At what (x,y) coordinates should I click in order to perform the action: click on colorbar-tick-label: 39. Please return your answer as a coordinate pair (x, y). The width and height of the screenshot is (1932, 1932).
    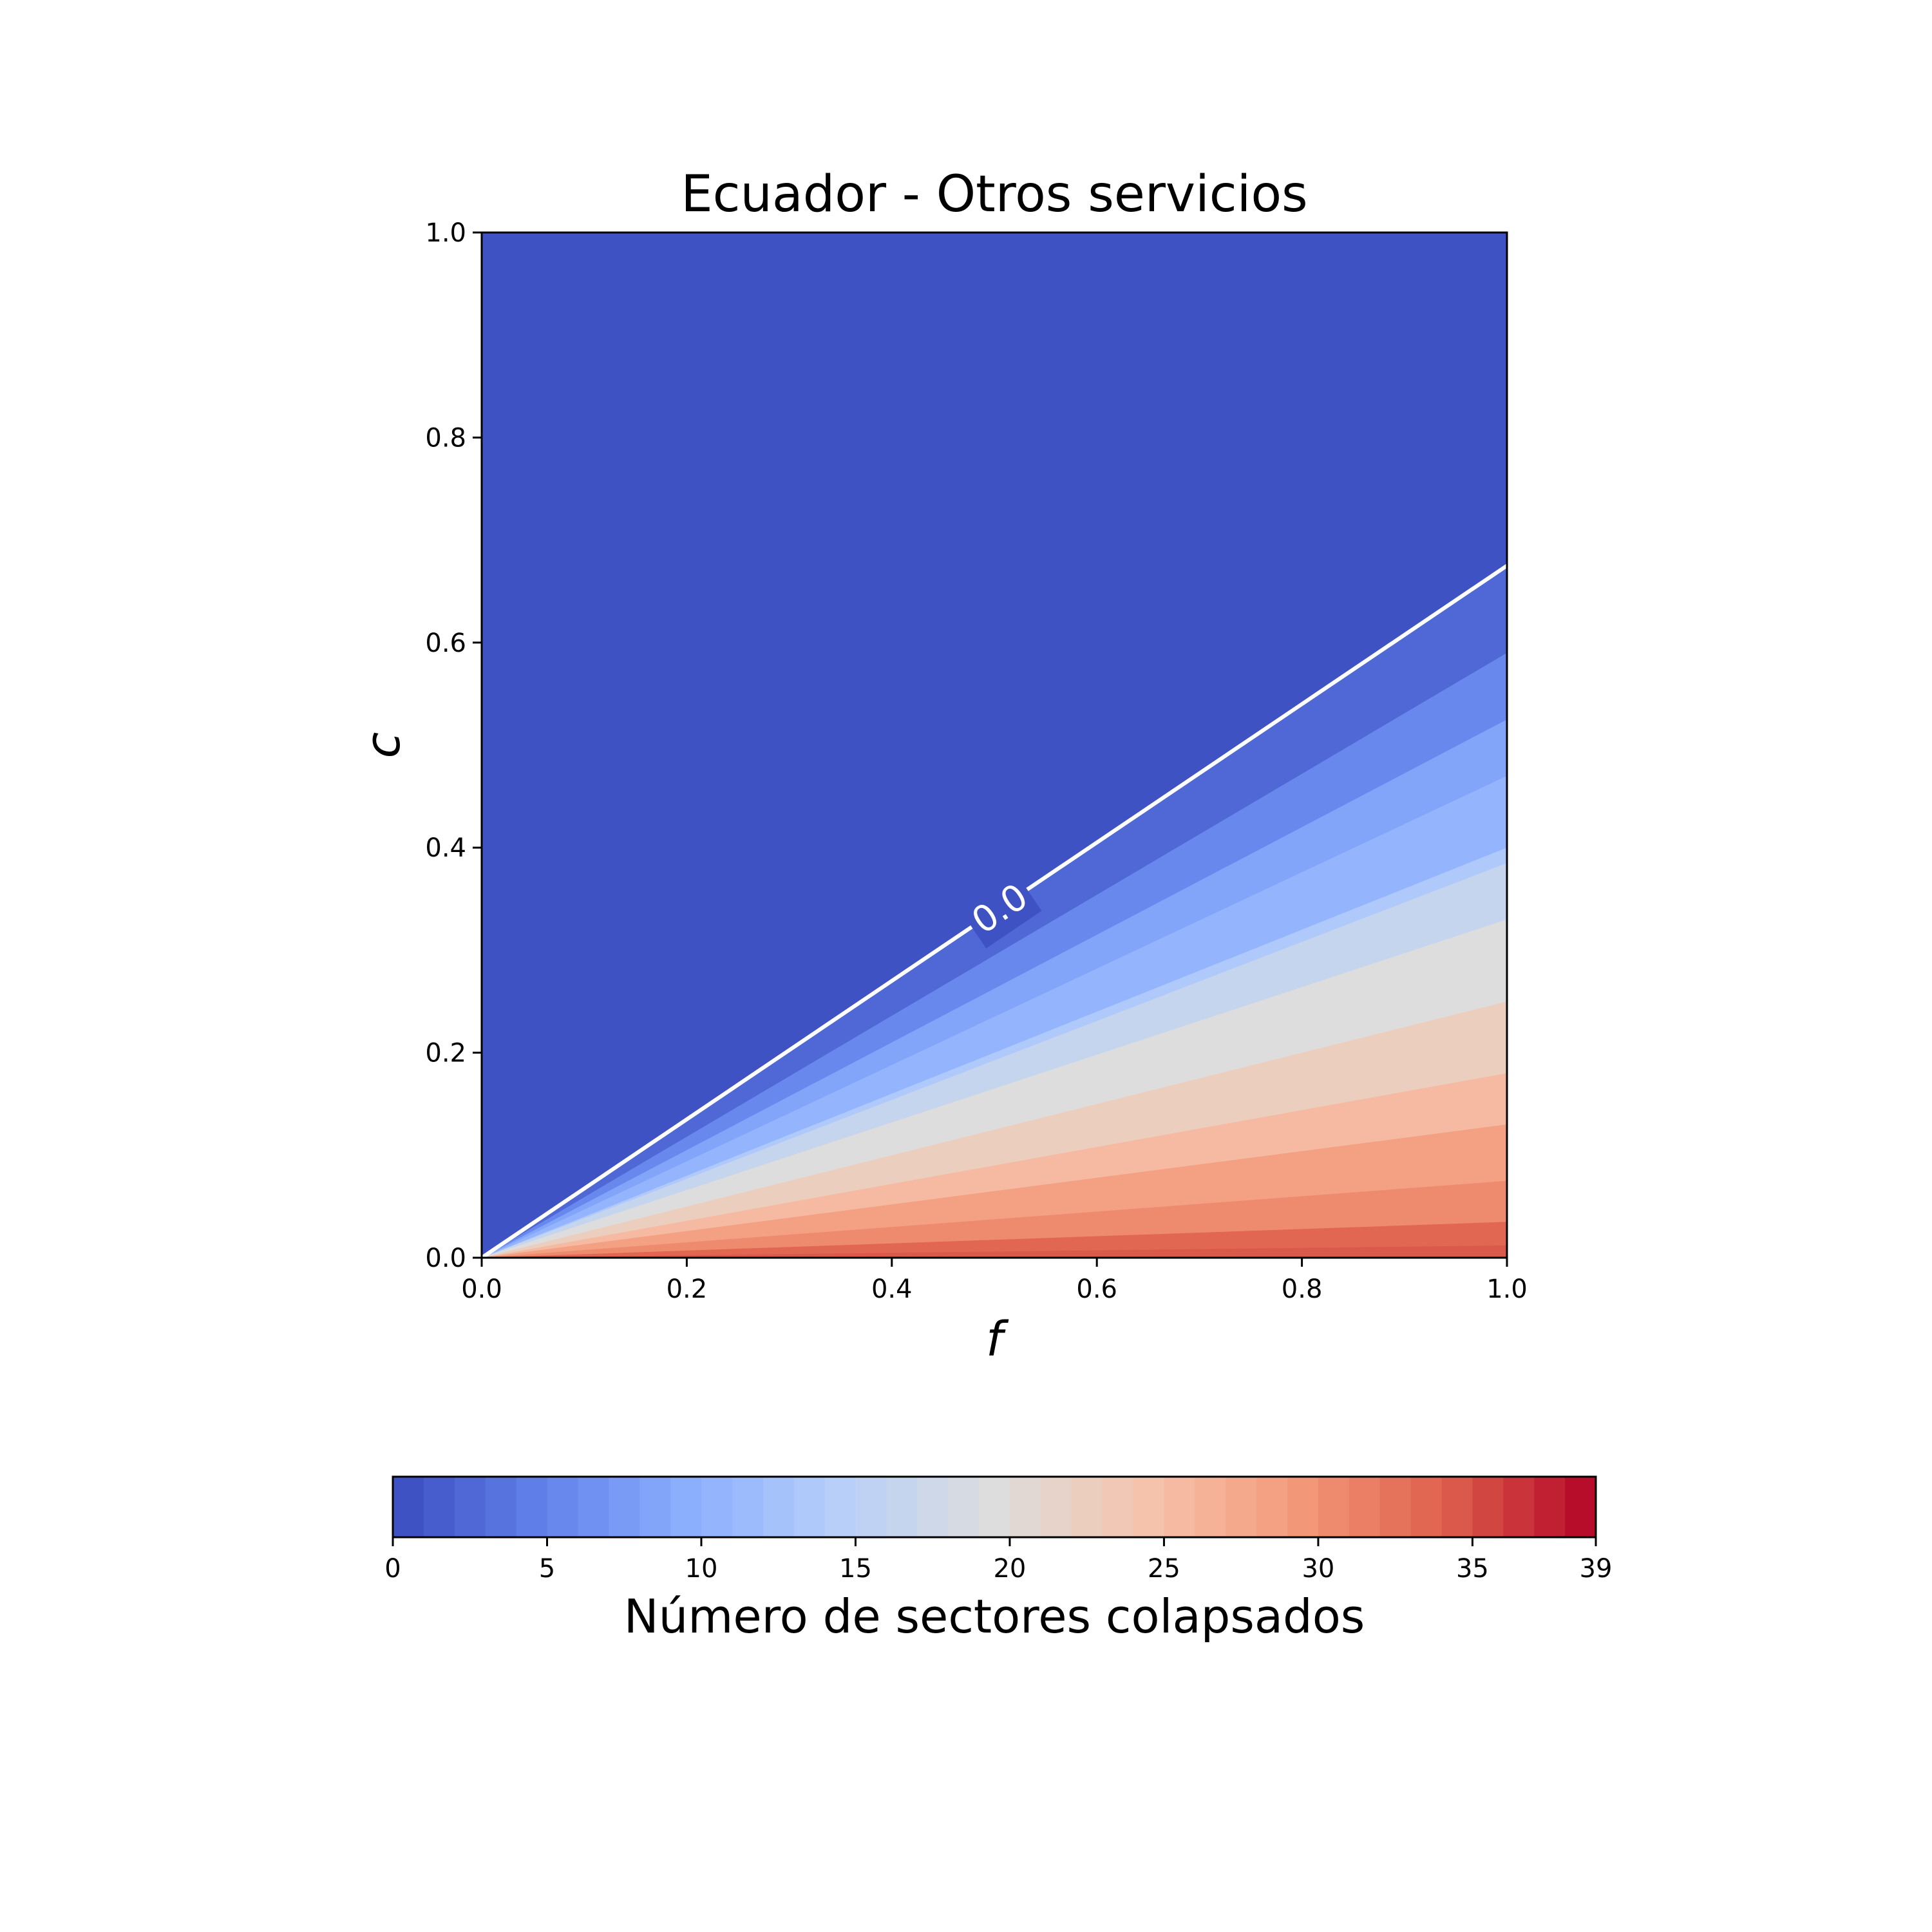
    Looking at the image, I should click on (1597, 1569).